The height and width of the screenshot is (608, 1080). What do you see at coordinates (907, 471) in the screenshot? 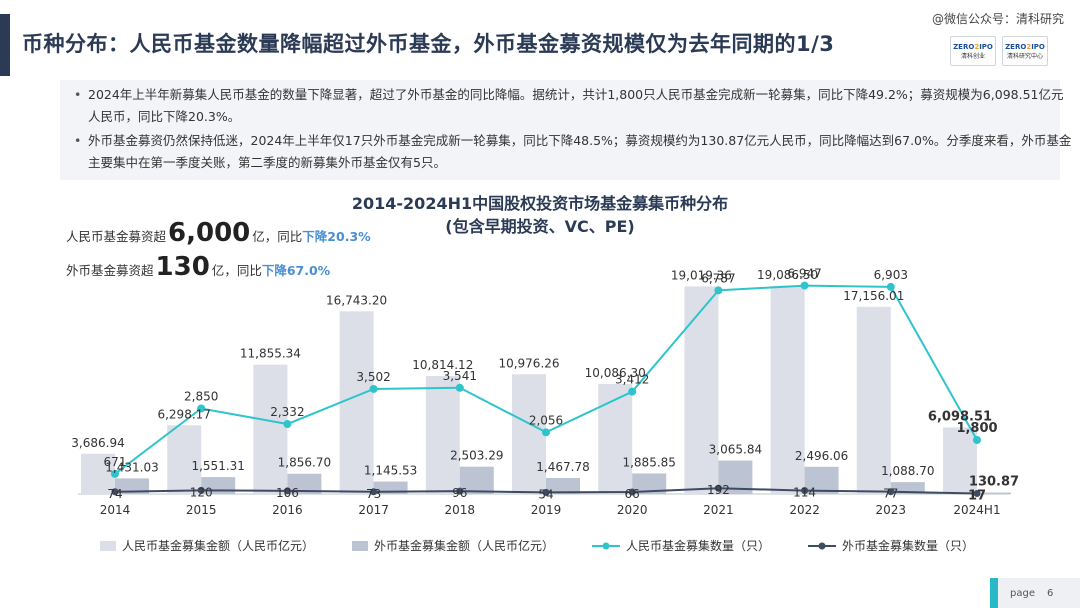
I see `fx-amount-data-label: 1,088.70` at bounding box center [907, 471].